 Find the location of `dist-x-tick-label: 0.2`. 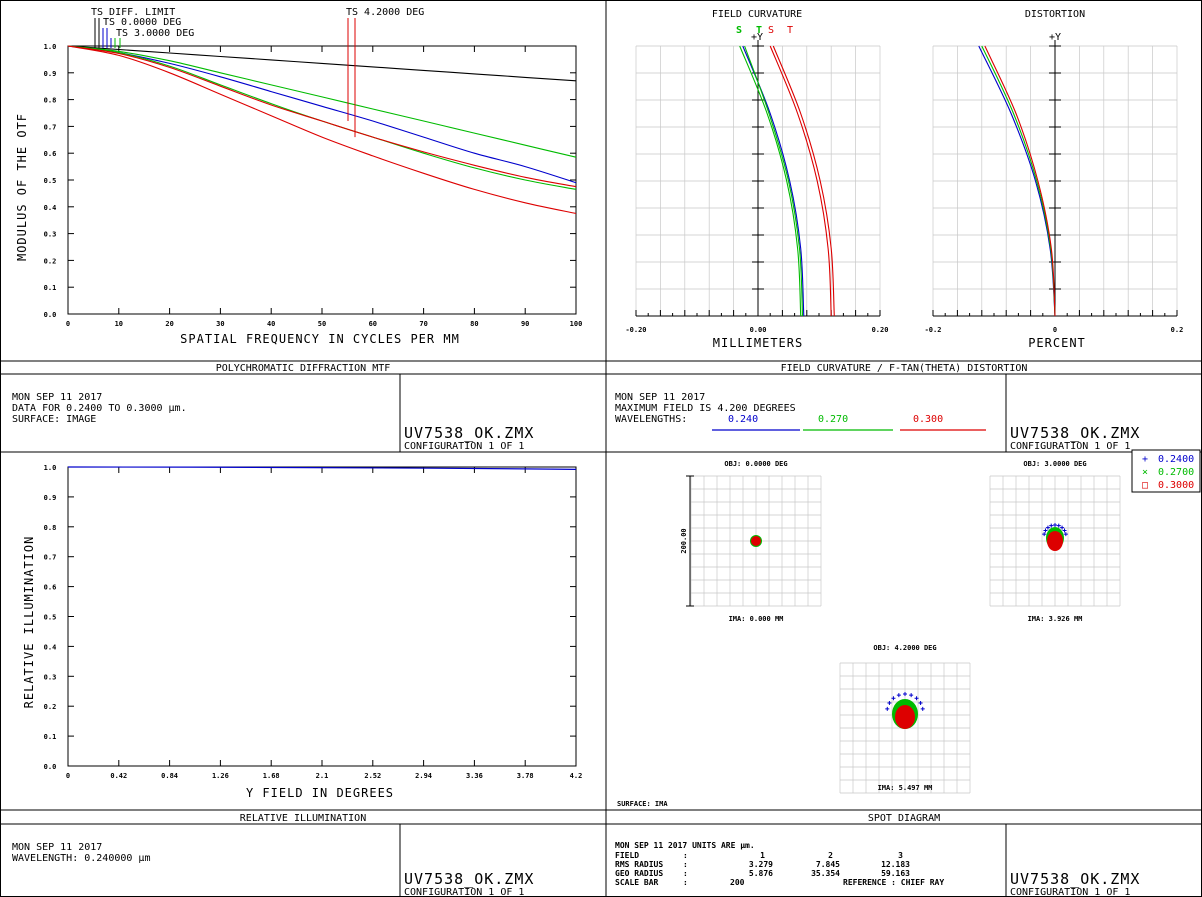

dist-x-tick-label: 0.2 is located at coordinates (1177, 330).